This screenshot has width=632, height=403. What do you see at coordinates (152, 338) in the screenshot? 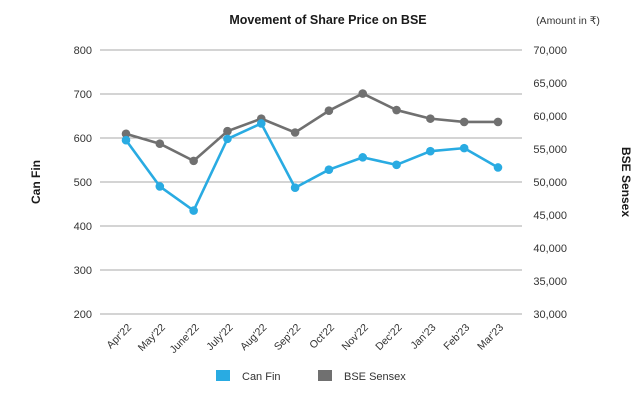
I see `x-tick-label: May'22` at bounding box center [152, 338].